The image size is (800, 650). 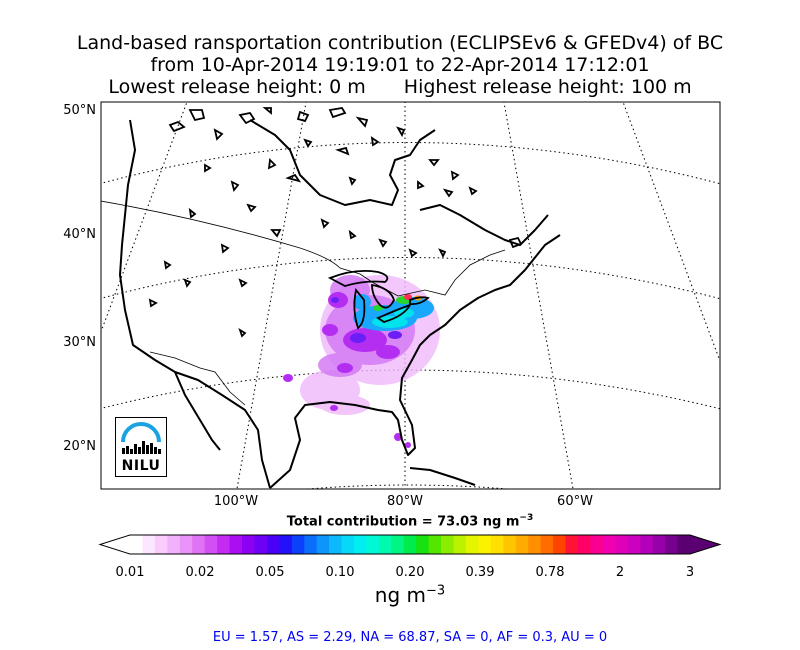 I want to click on colorbar-unit-text: ng m, so click(x=400, y=595).